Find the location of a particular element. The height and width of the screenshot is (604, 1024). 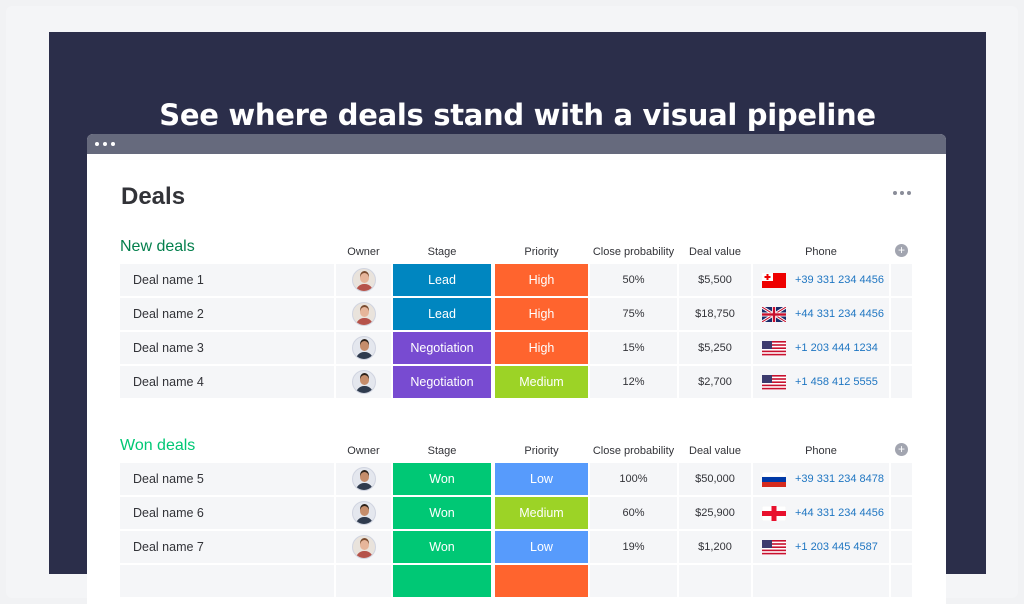

close-probability-cell: 19% is located at coordinates (633, 547).